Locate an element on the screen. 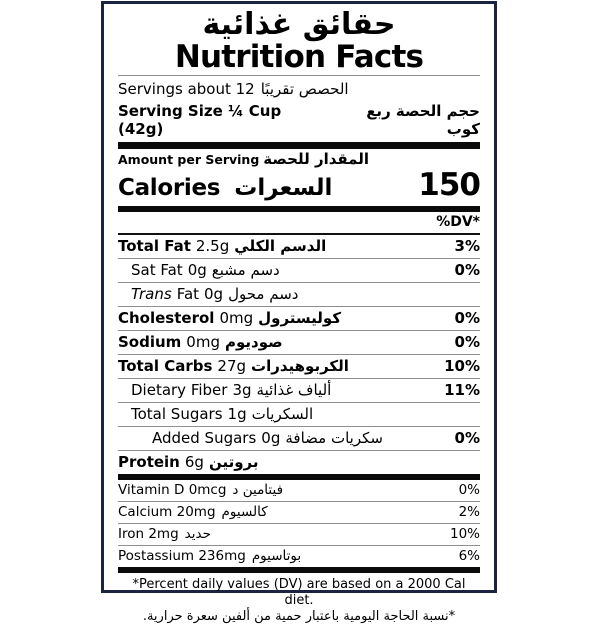 This screenshot has height=625, width=600. divider-thick-under-protein is located at coordinates (299, 477).